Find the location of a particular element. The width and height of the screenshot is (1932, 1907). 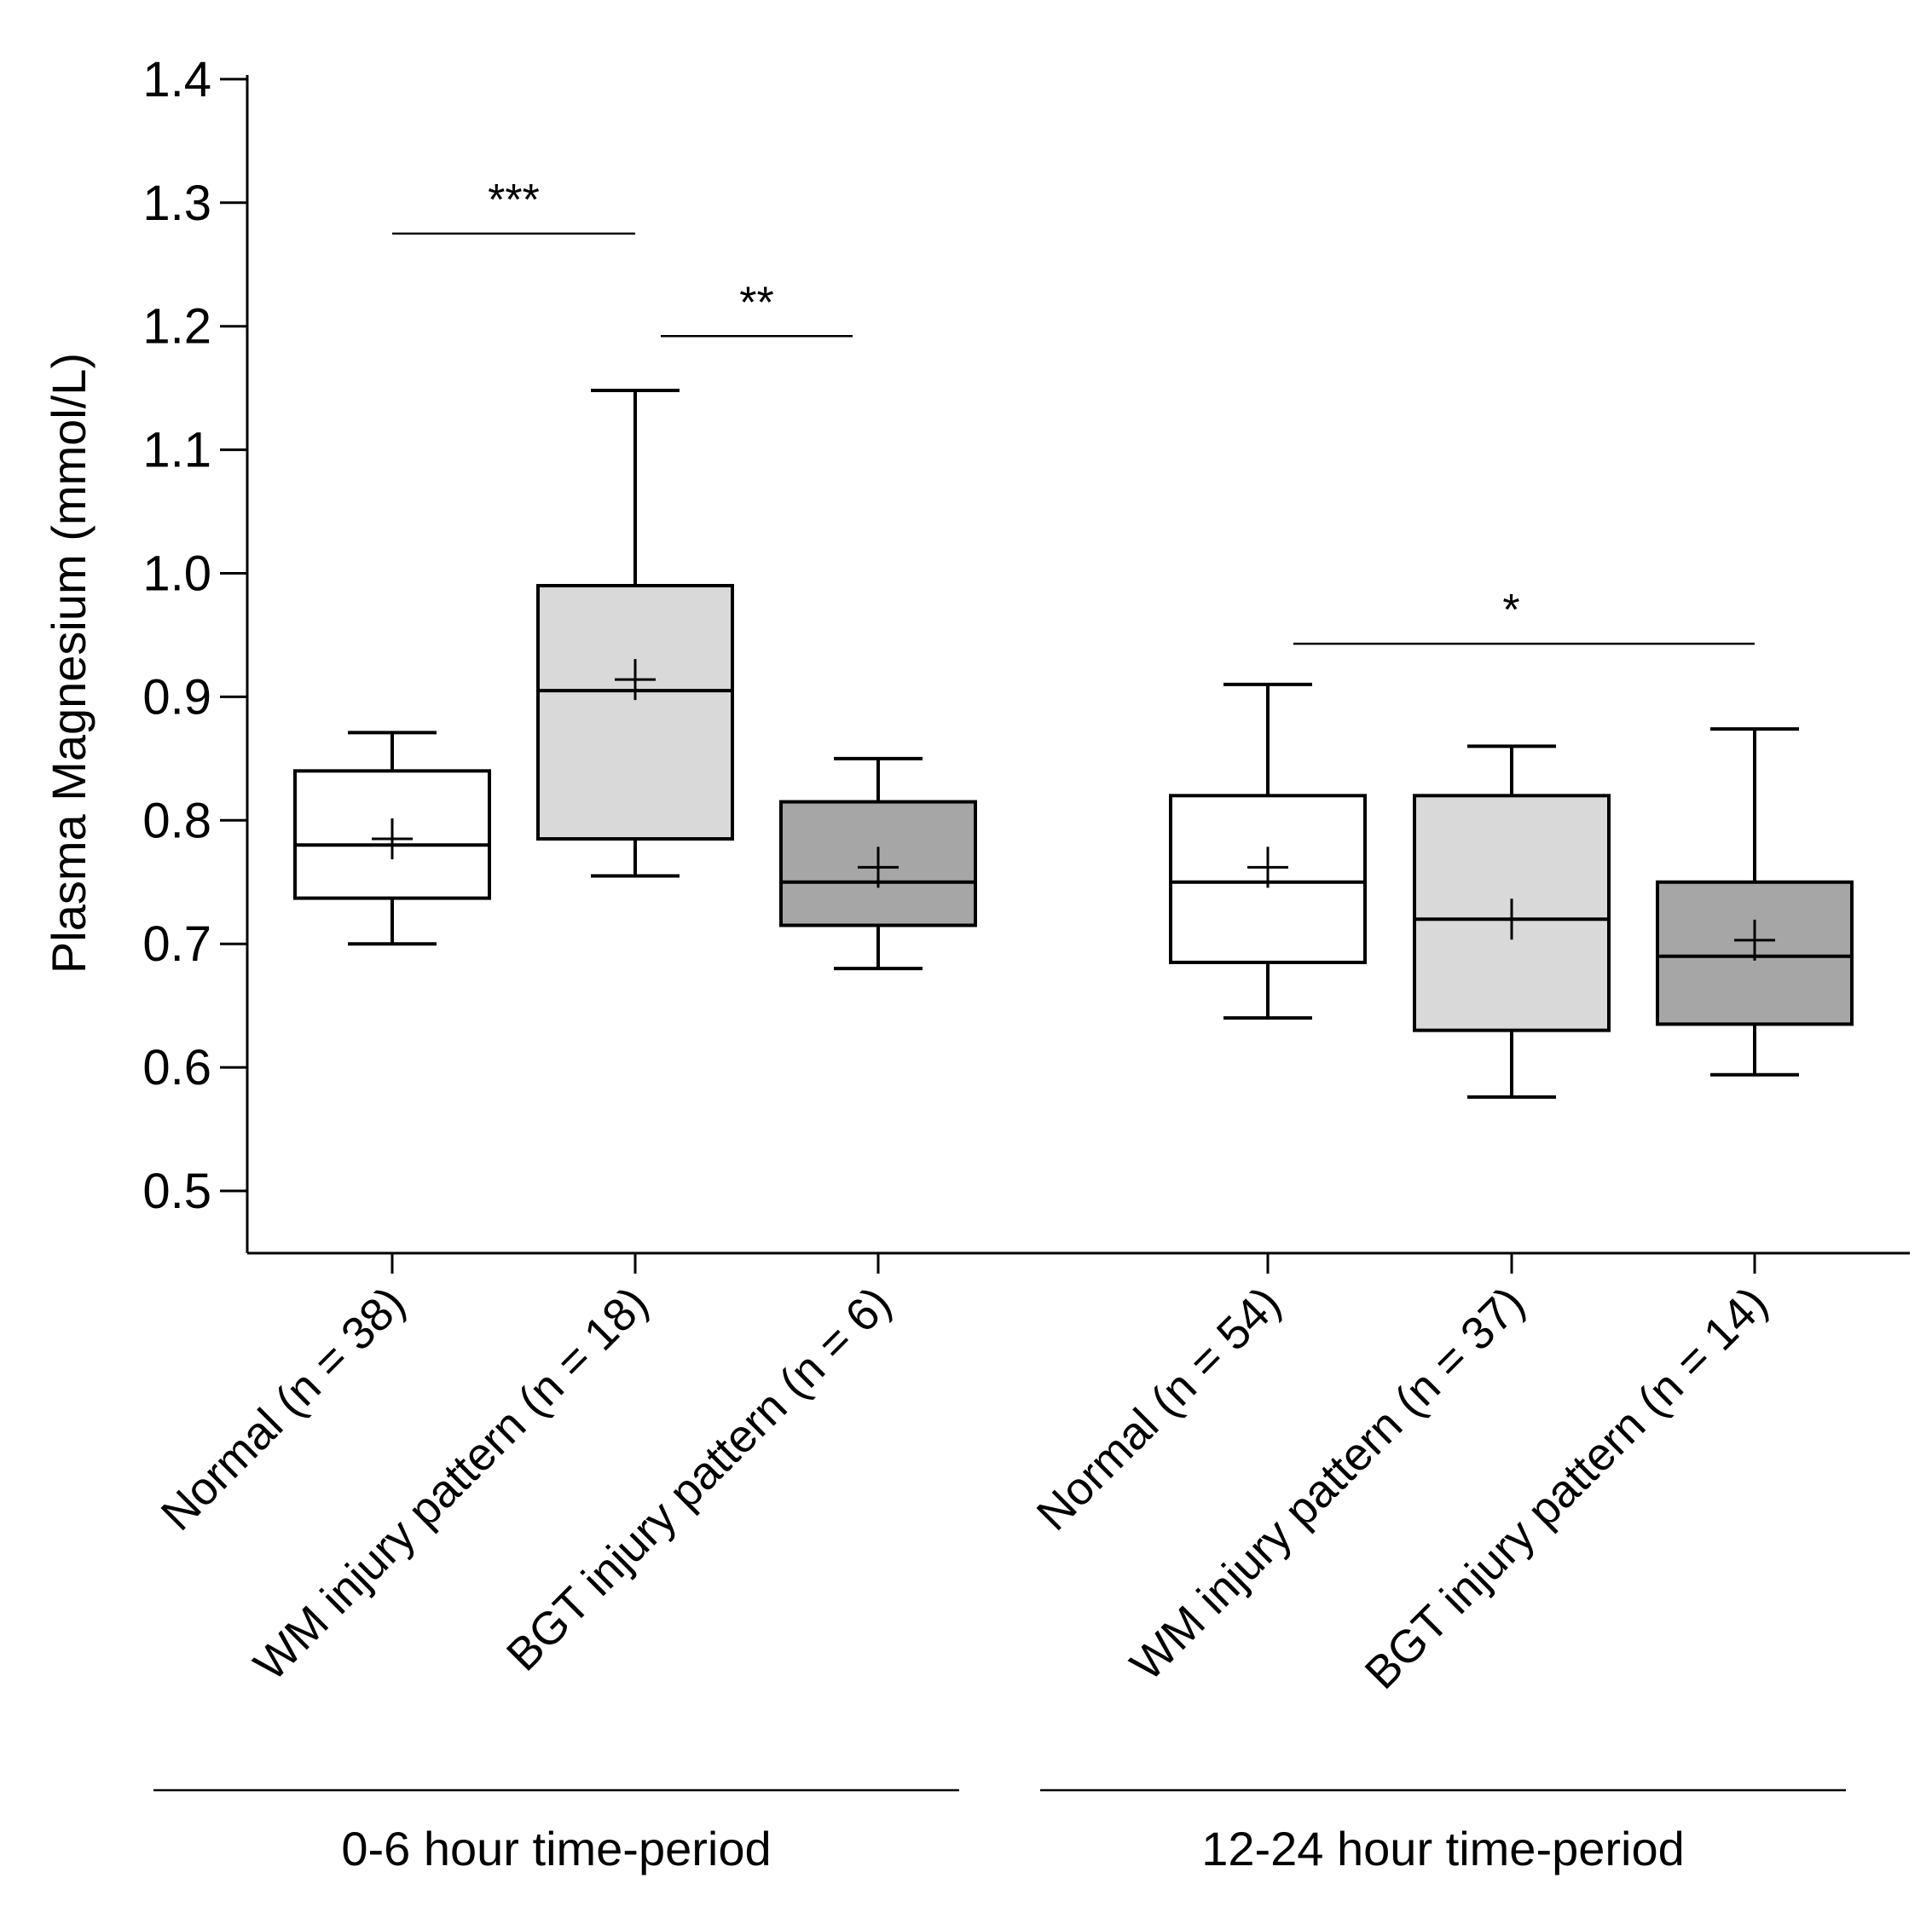

y-tick-label: 1.3 is located at coordinates (176, 204).